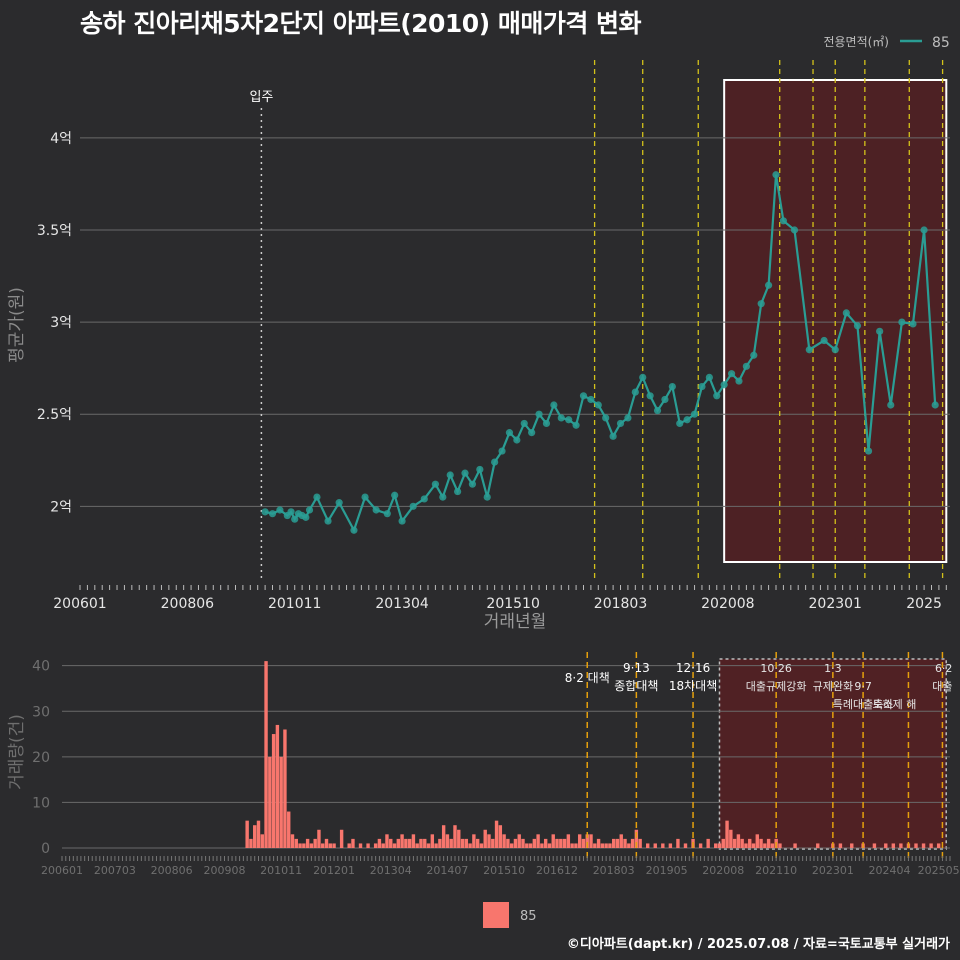 Image resolution: width=960 pixels, height=960 pixels. What do you see at coordinates (924, 604) in the screenshot?
I see `x-tick-label: 2025` at bounding box center [924, 604].